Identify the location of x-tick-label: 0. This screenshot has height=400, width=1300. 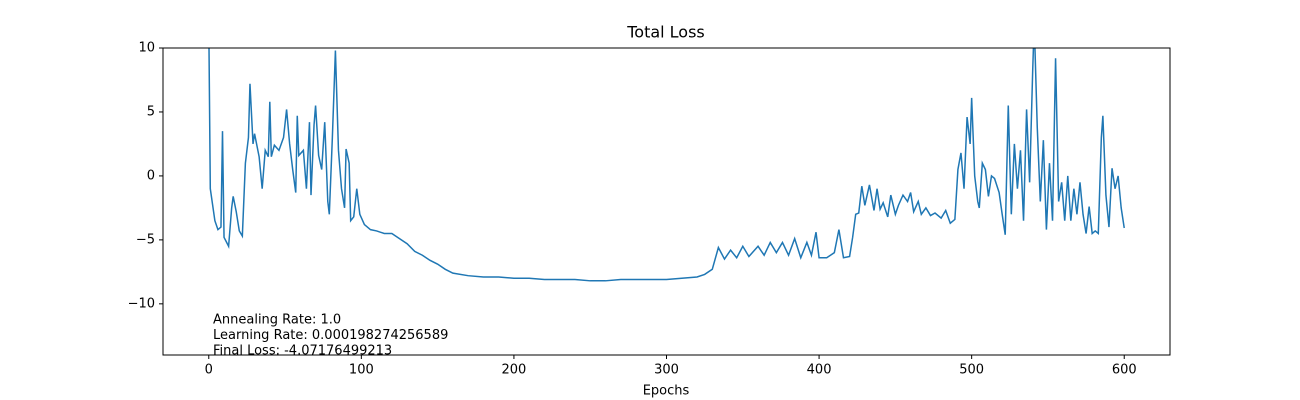
(209, 370).